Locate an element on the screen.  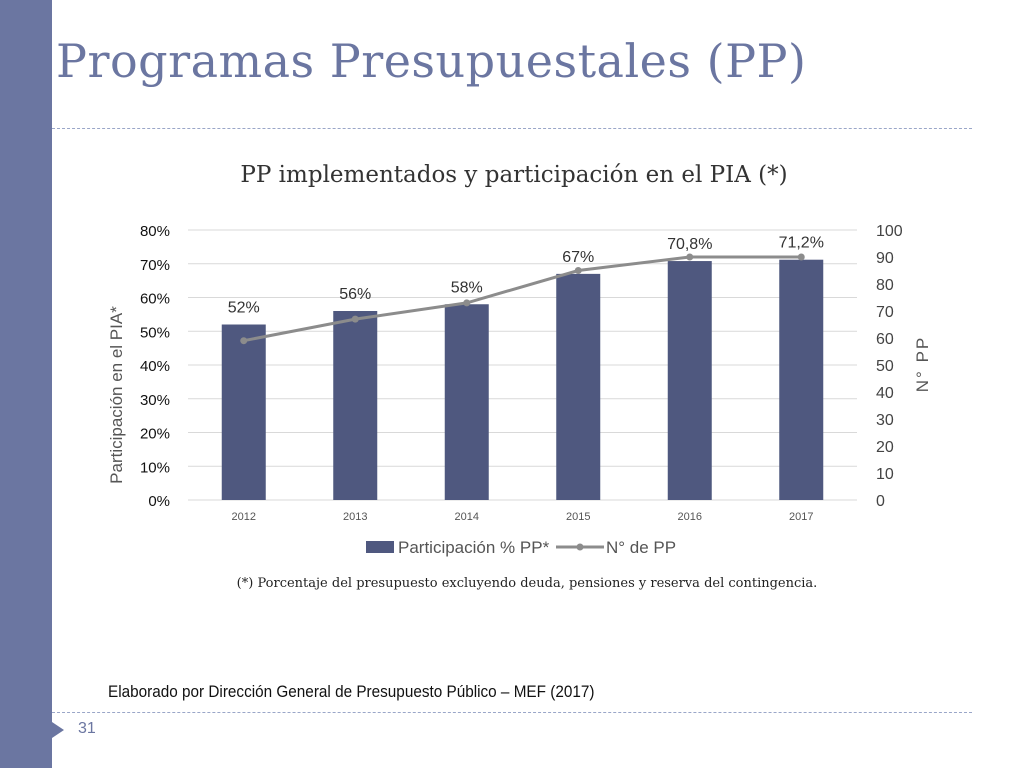
bar-data-label: 67% is located at coordinates (578, 257).